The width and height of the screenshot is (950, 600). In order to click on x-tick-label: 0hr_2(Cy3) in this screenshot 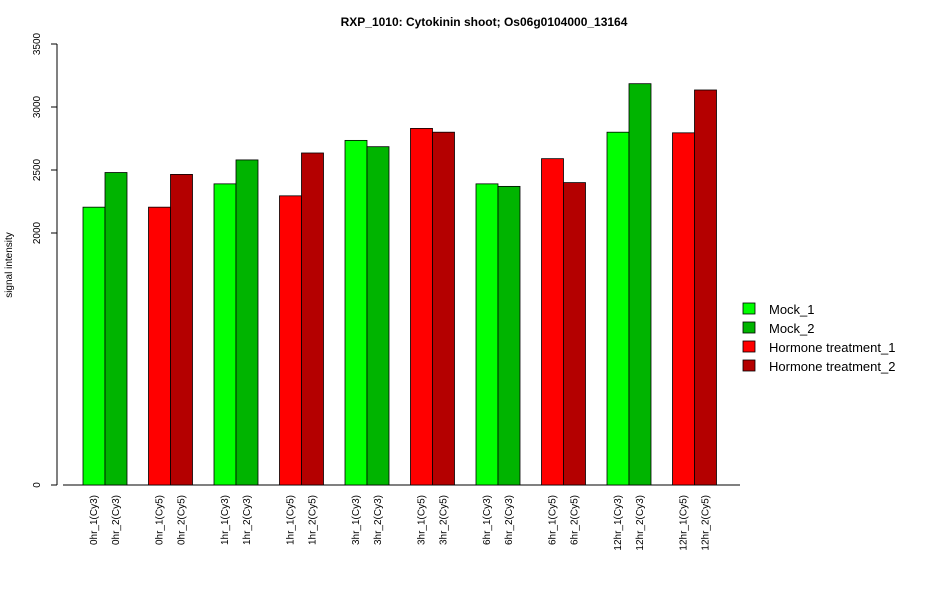, I will do `click(116, 520)`.